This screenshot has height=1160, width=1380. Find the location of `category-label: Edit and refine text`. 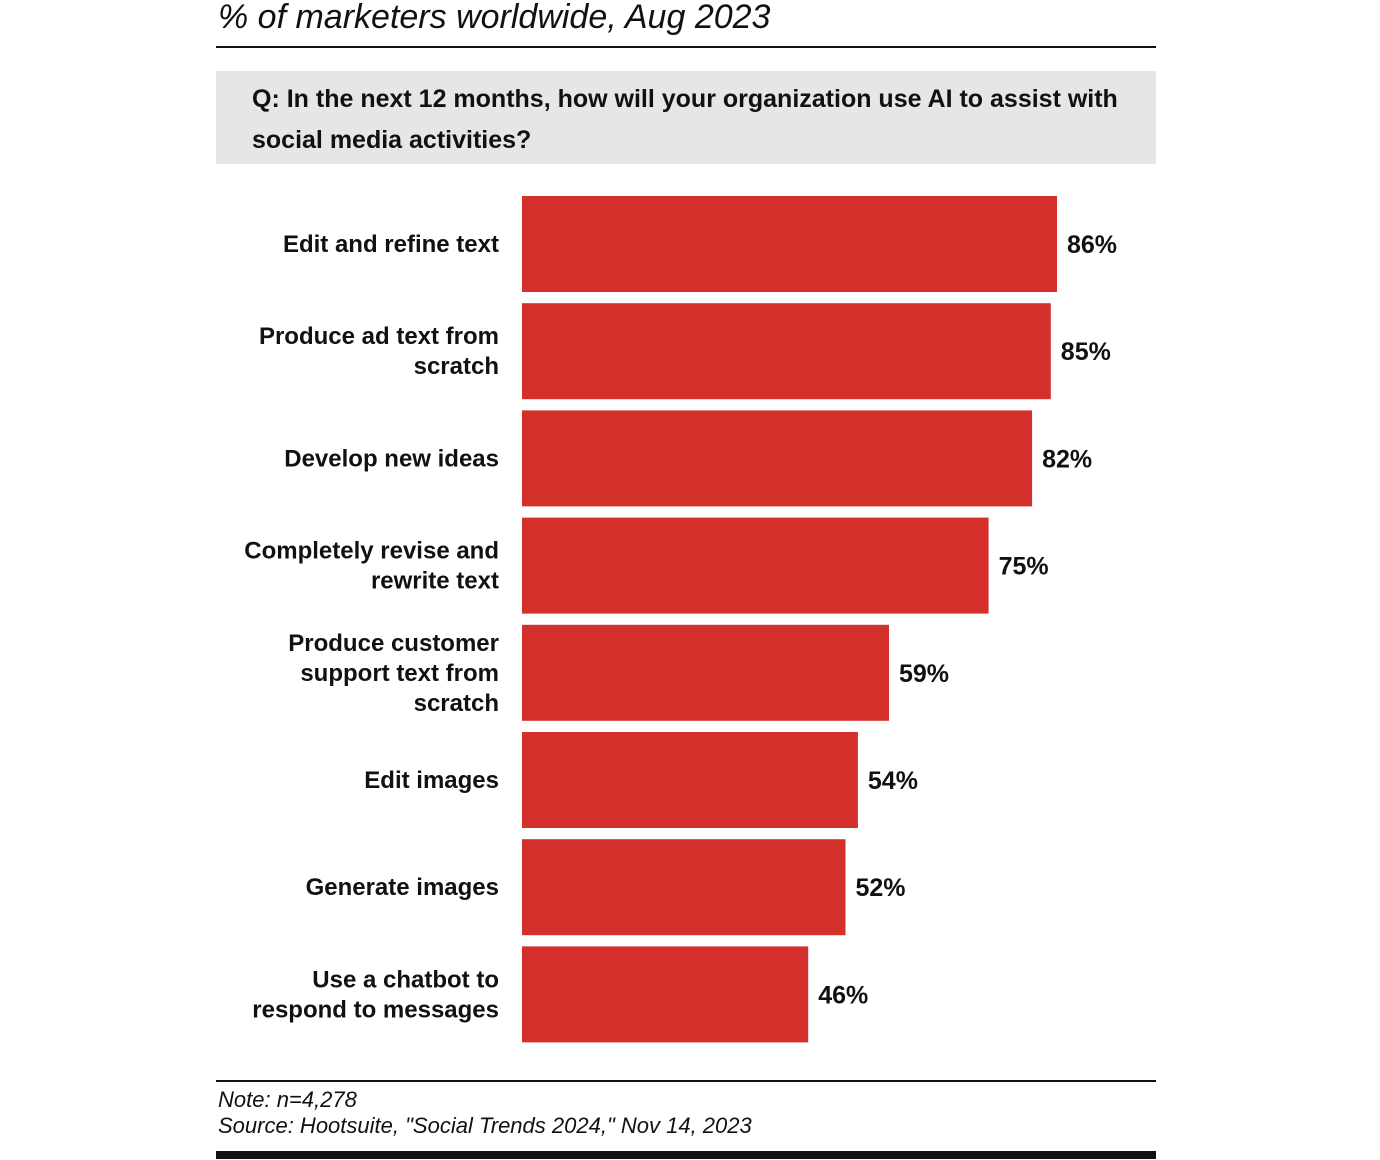

category-label: Edit and refine text is located at coordinates (391, 244).